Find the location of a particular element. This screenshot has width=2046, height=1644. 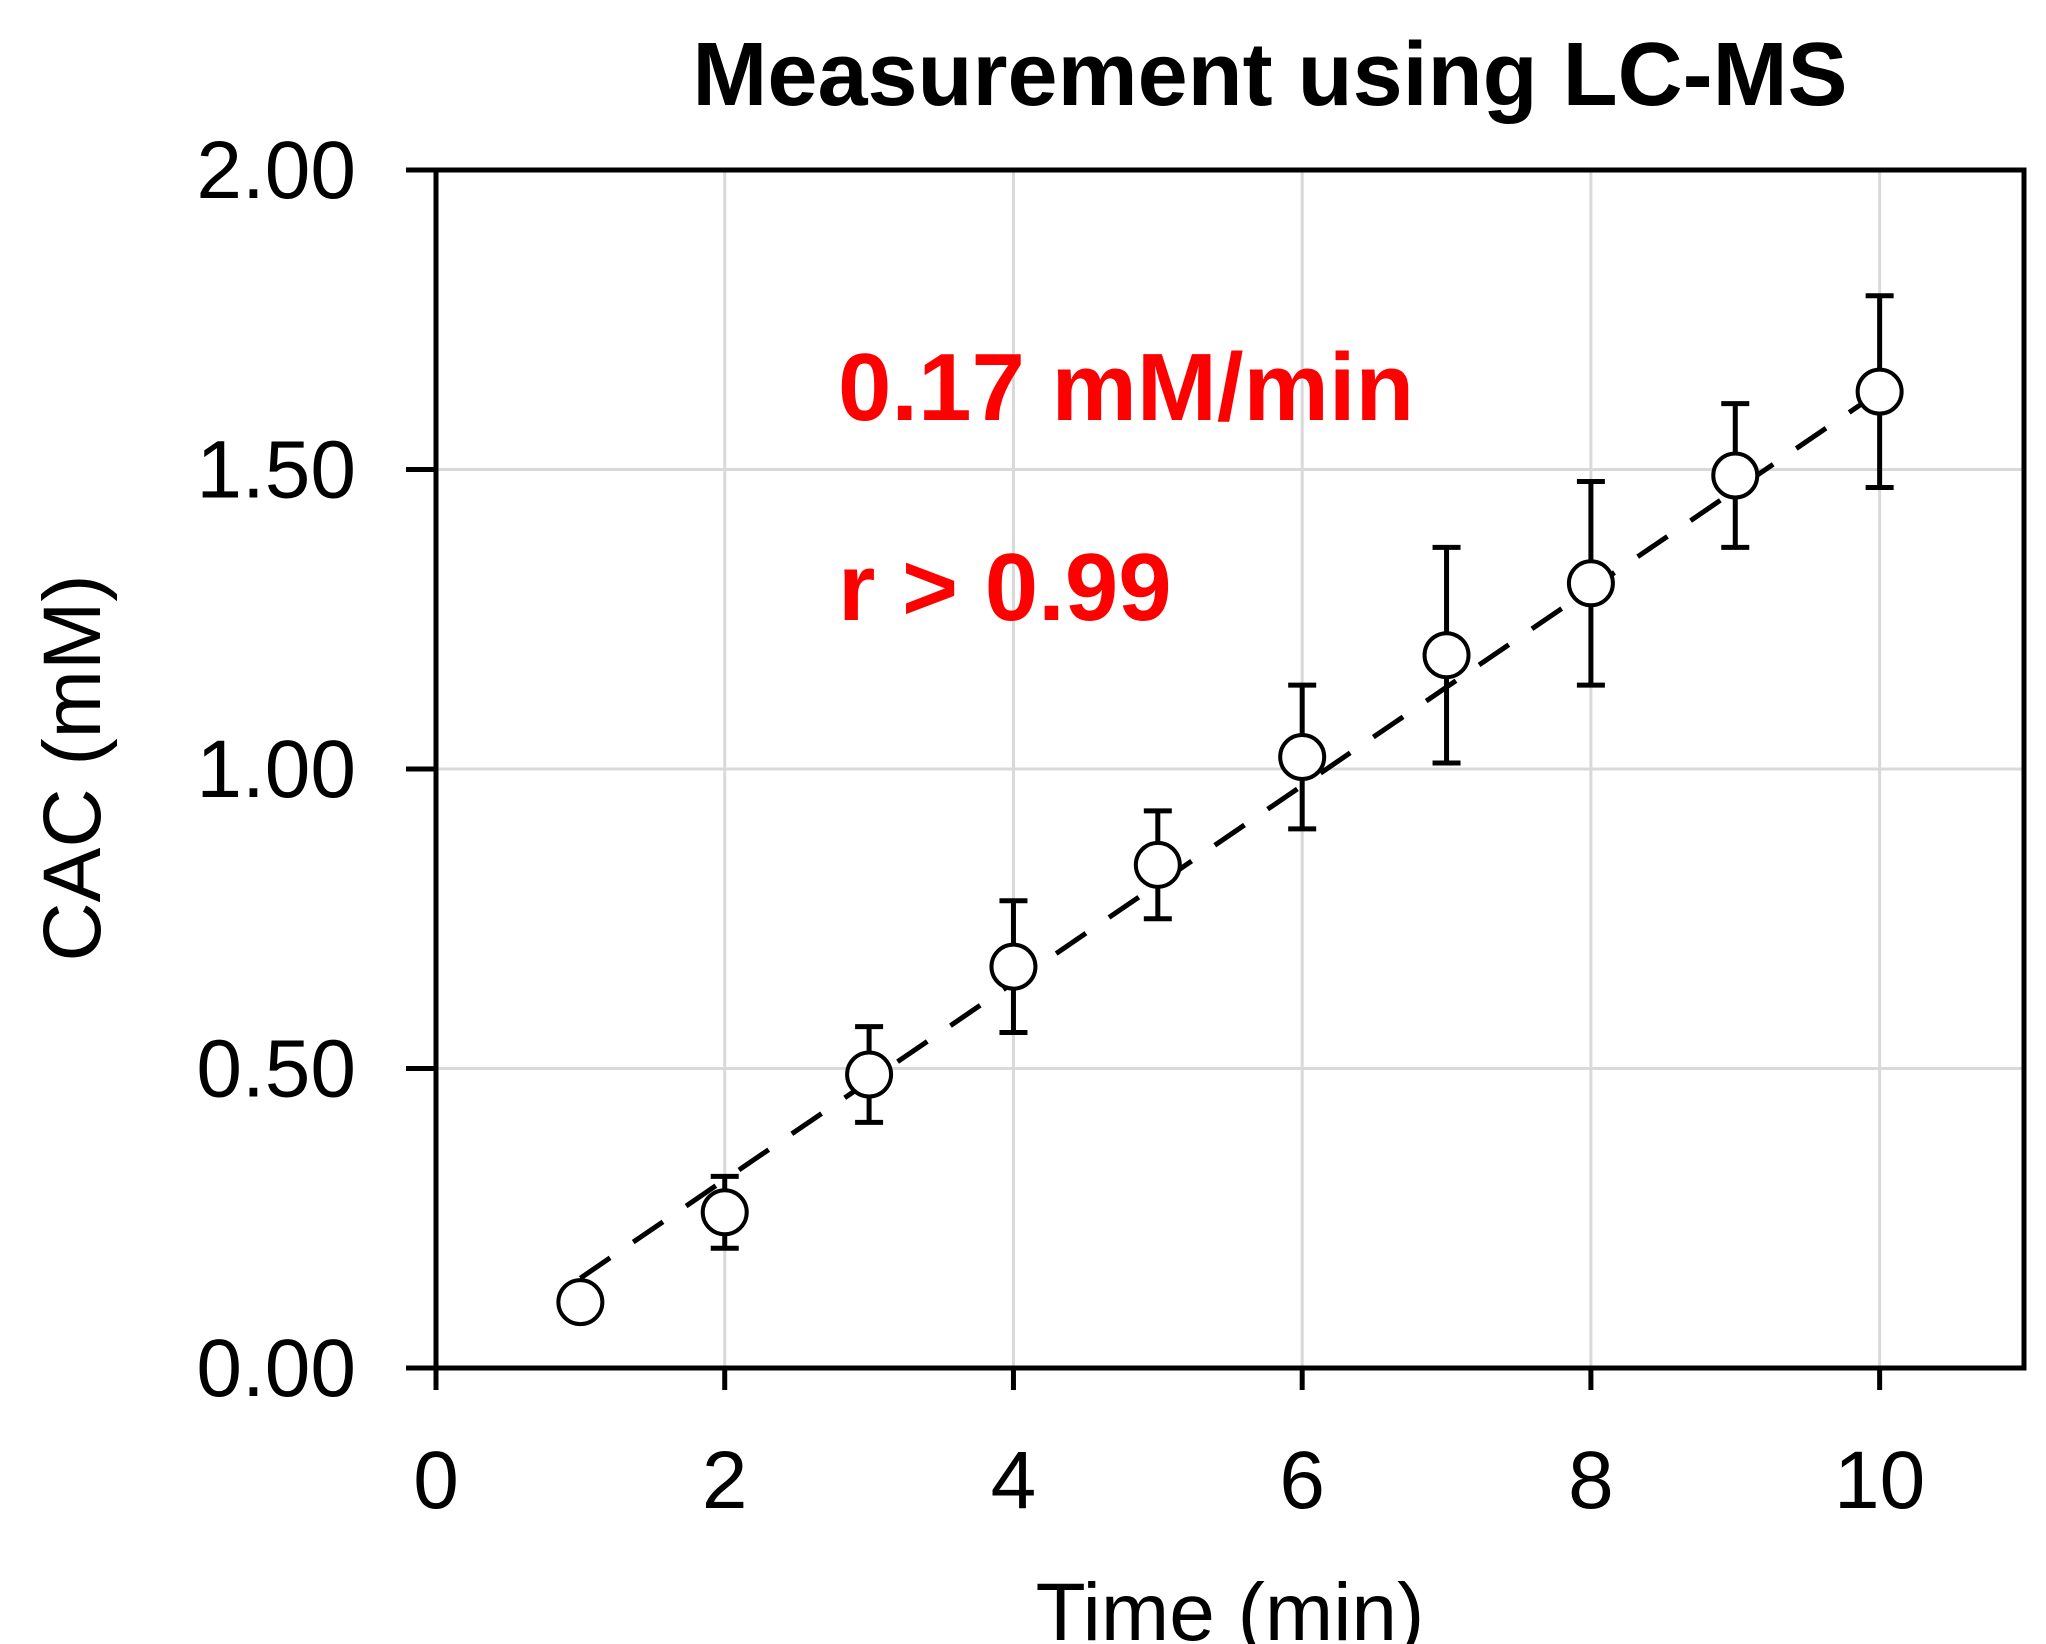

x-tick-label: 2 is located at coordinates (725, 1480).